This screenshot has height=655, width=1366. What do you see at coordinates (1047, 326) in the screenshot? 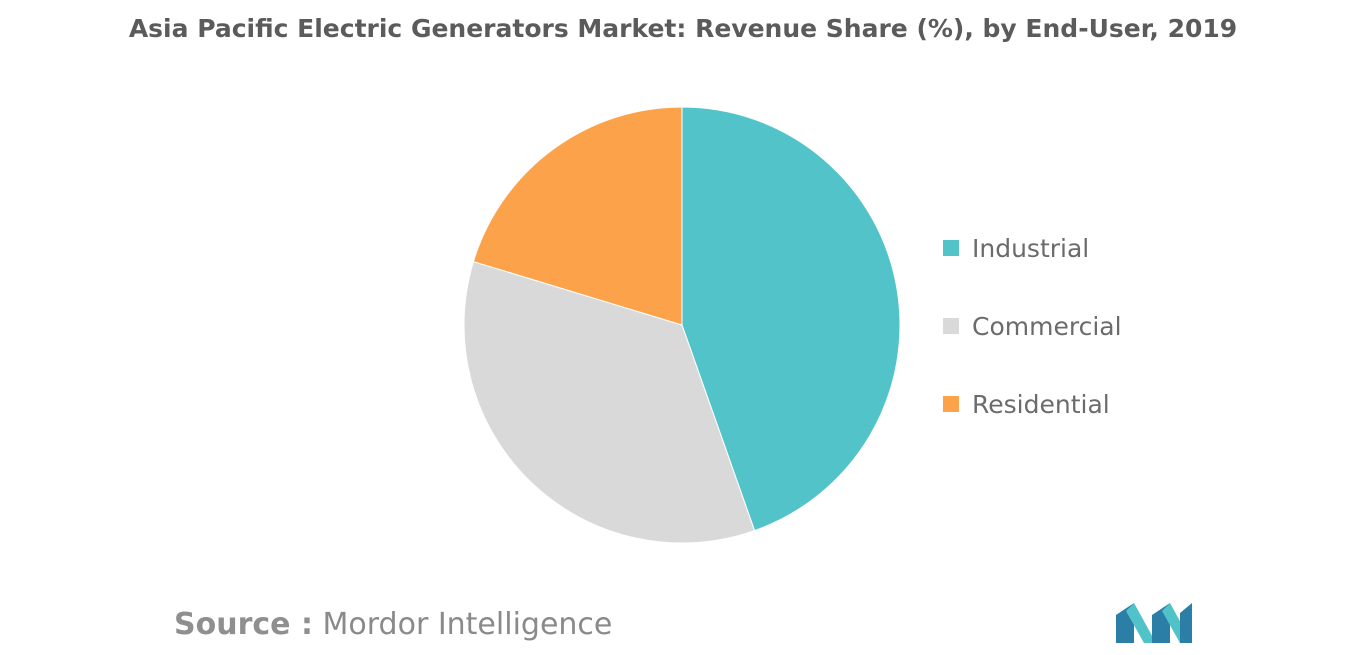
I see `legend-label-commercial: Commercial` at bounding box center [1047, 326].